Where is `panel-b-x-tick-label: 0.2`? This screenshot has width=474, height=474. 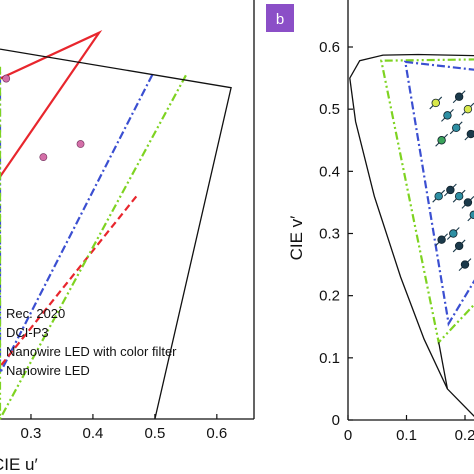 panel-b-x-tick-label: 0.2 is located at coordinates (464, 435).